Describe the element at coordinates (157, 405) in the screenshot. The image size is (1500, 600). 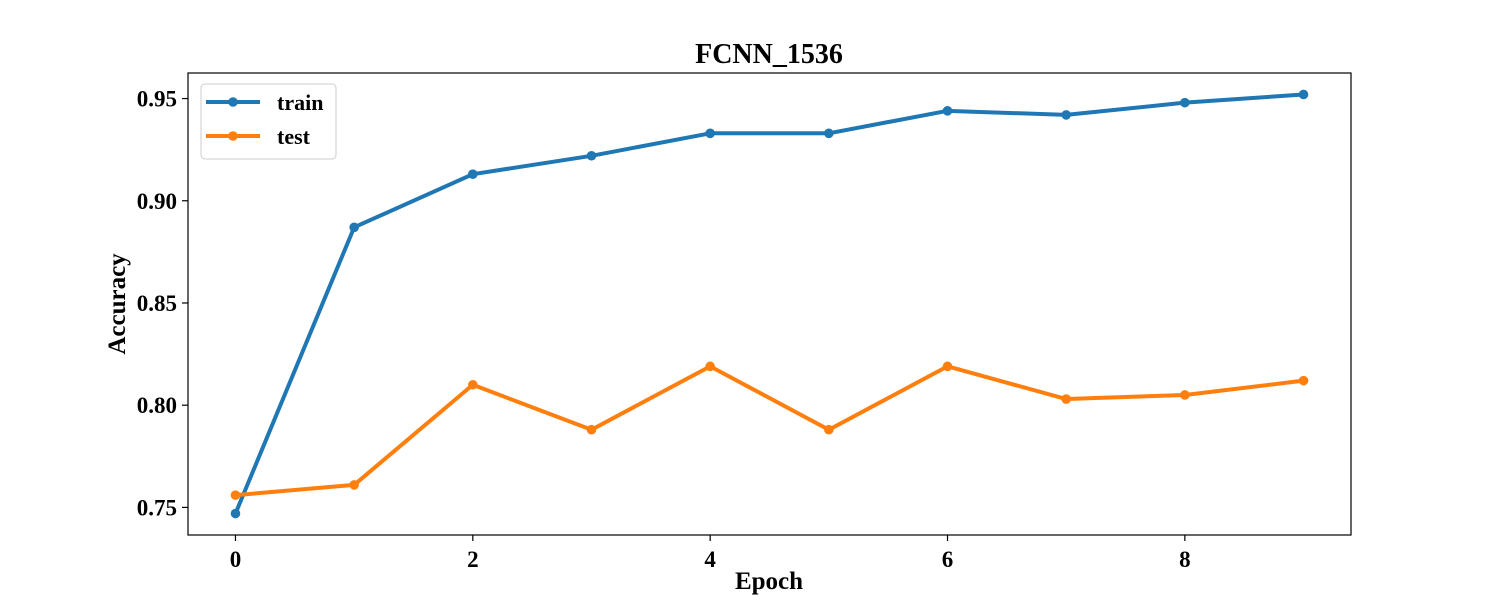
I see `y-tick-label: 0.80` at that location.